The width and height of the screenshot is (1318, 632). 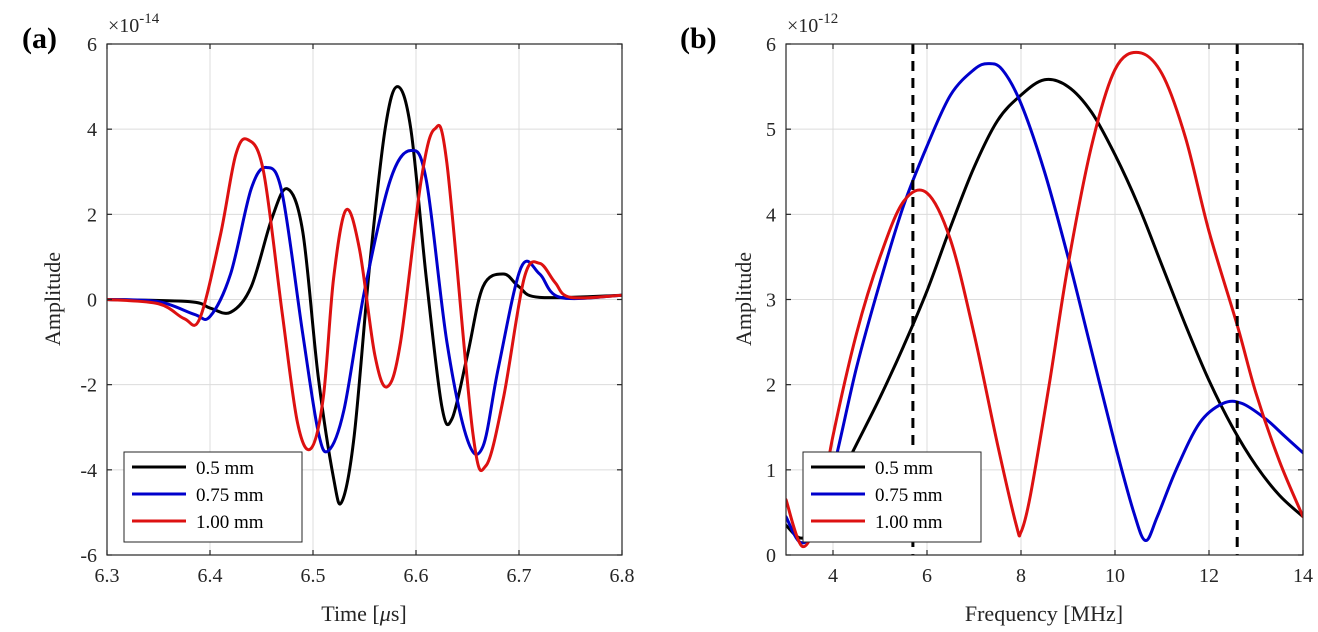 I want to click on y-tick-label-b: 6, so click(x=771, y=45).